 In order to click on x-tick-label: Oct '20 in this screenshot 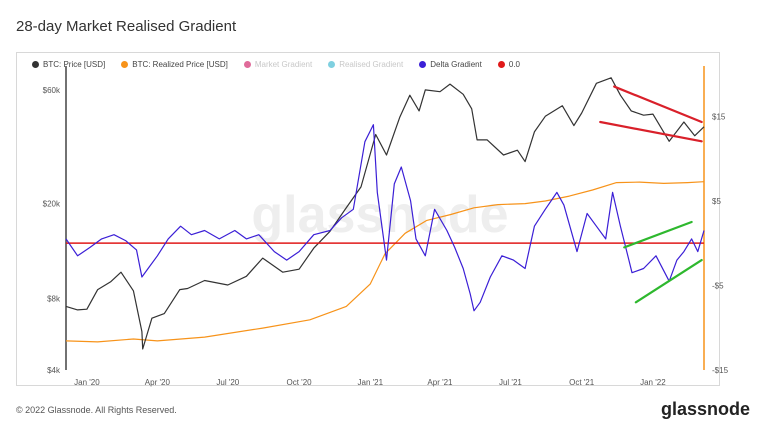, I will do `click(300, 382)`.